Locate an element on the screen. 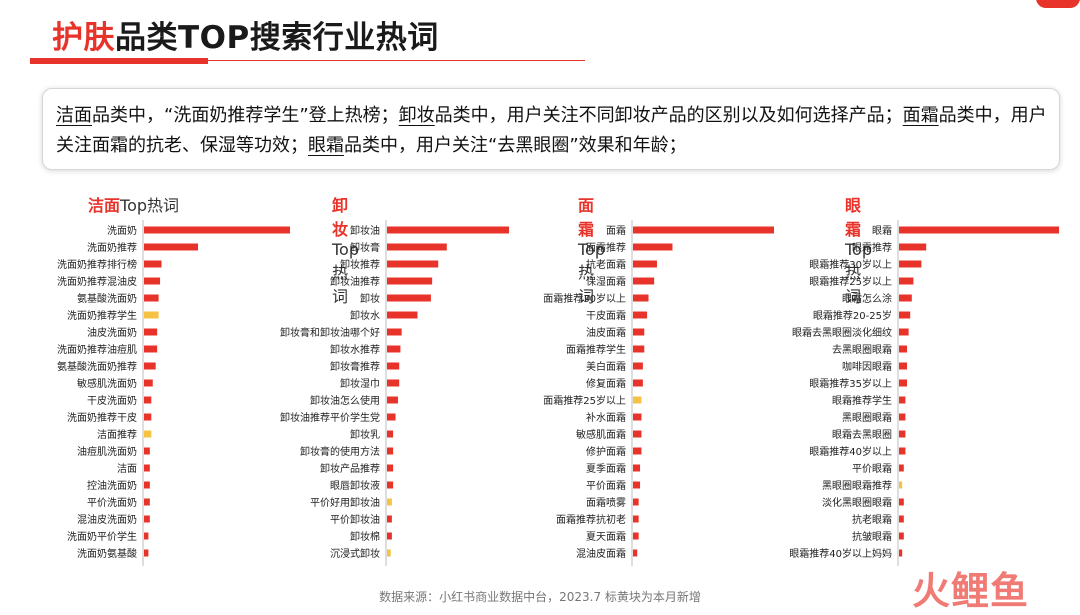 Image resolution: width=1080 pixels, height=615 pixels. category-label: 面霜推荐学生 is located at coordinates (596, 349).